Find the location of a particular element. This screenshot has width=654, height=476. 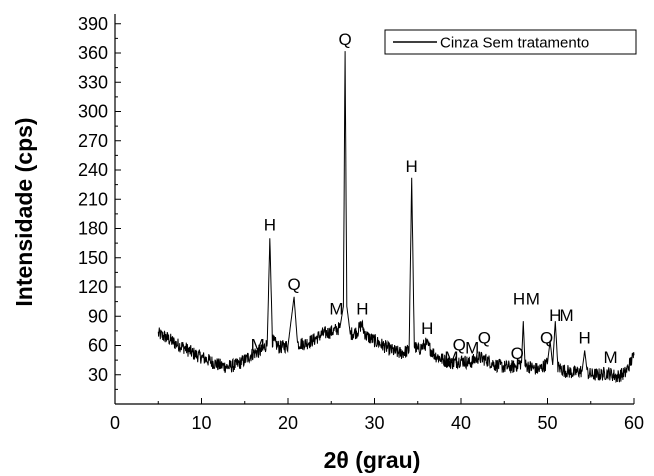

legend: Cinza Sem tratamento is located at coordinates (510, 42).